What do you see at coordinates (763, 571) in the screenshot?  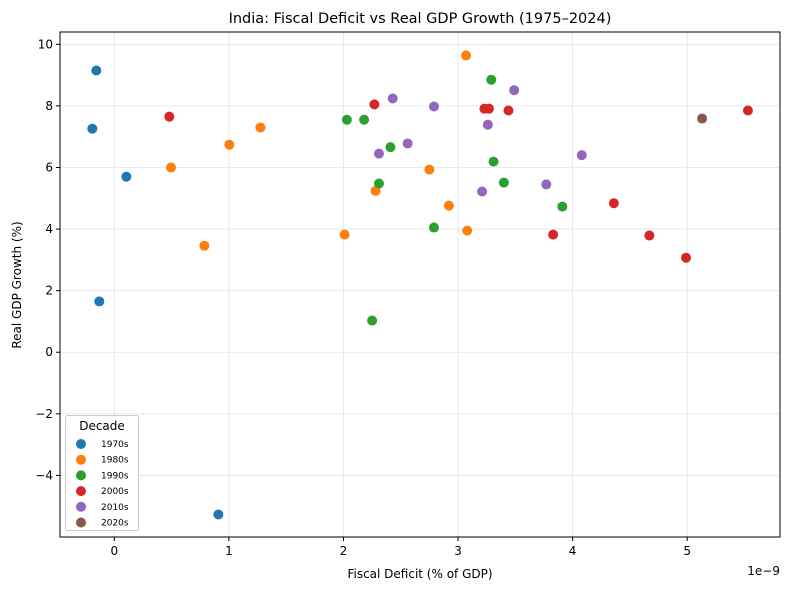 I see `x-offset-label: 1e−9` at bounding box center [763, 571].